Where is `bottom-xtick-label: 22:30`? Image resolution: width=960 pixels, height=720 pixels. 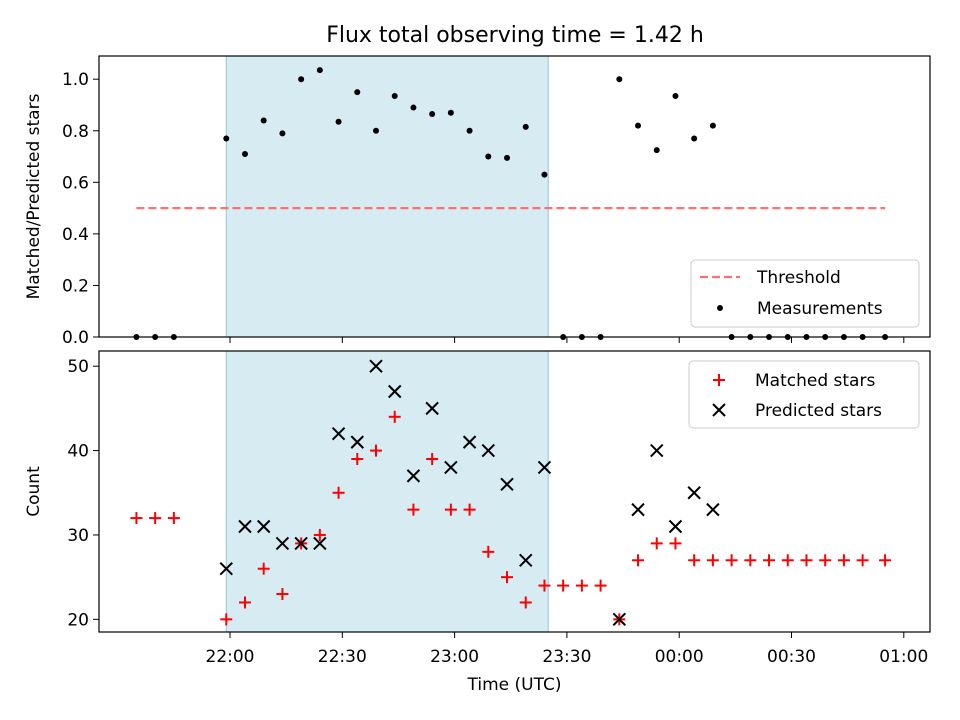 bottom-xtick-label: 22:30 is located at coordinates (342, 657).